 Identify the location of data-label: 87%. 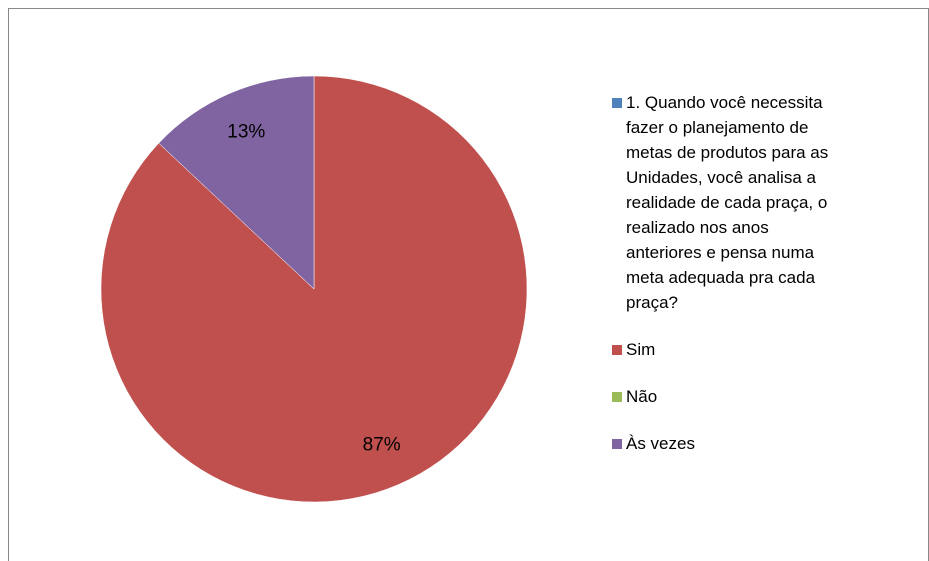
(382, 444).